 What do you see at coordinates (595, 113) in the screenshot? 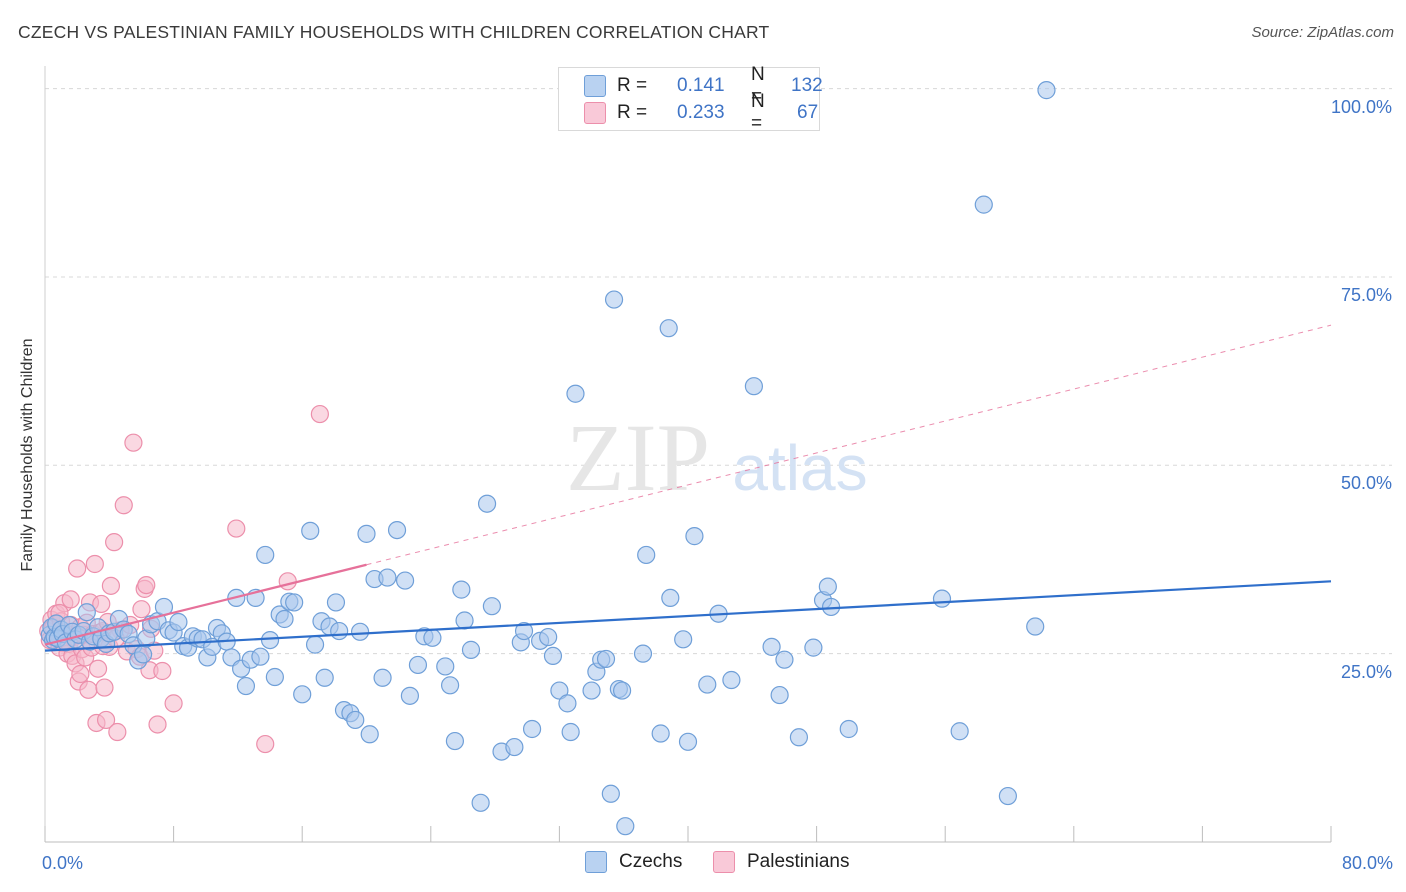
I see `palestinian-swatch` at bounding box center [595, 113].